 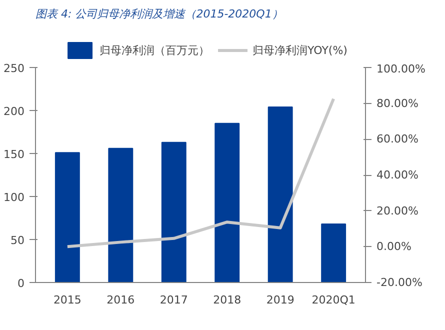 What do you see at coordinates (394, 247) in the screenshot?
I see `y2-tick-label: 0.00%` at bounding box center [394, 247].